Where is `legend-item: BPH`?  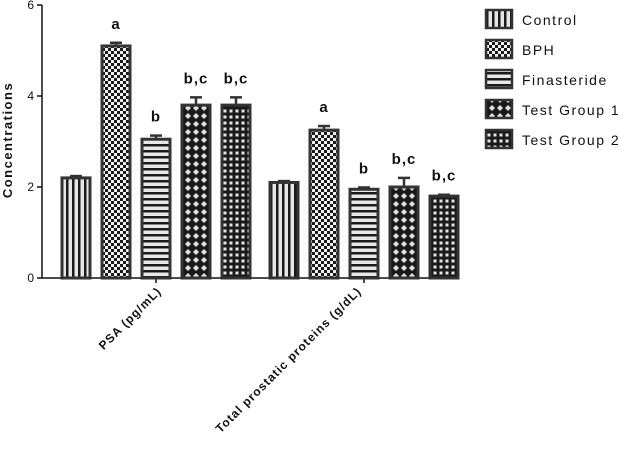 legend-item: BPH is located at coordinates (519, 49).